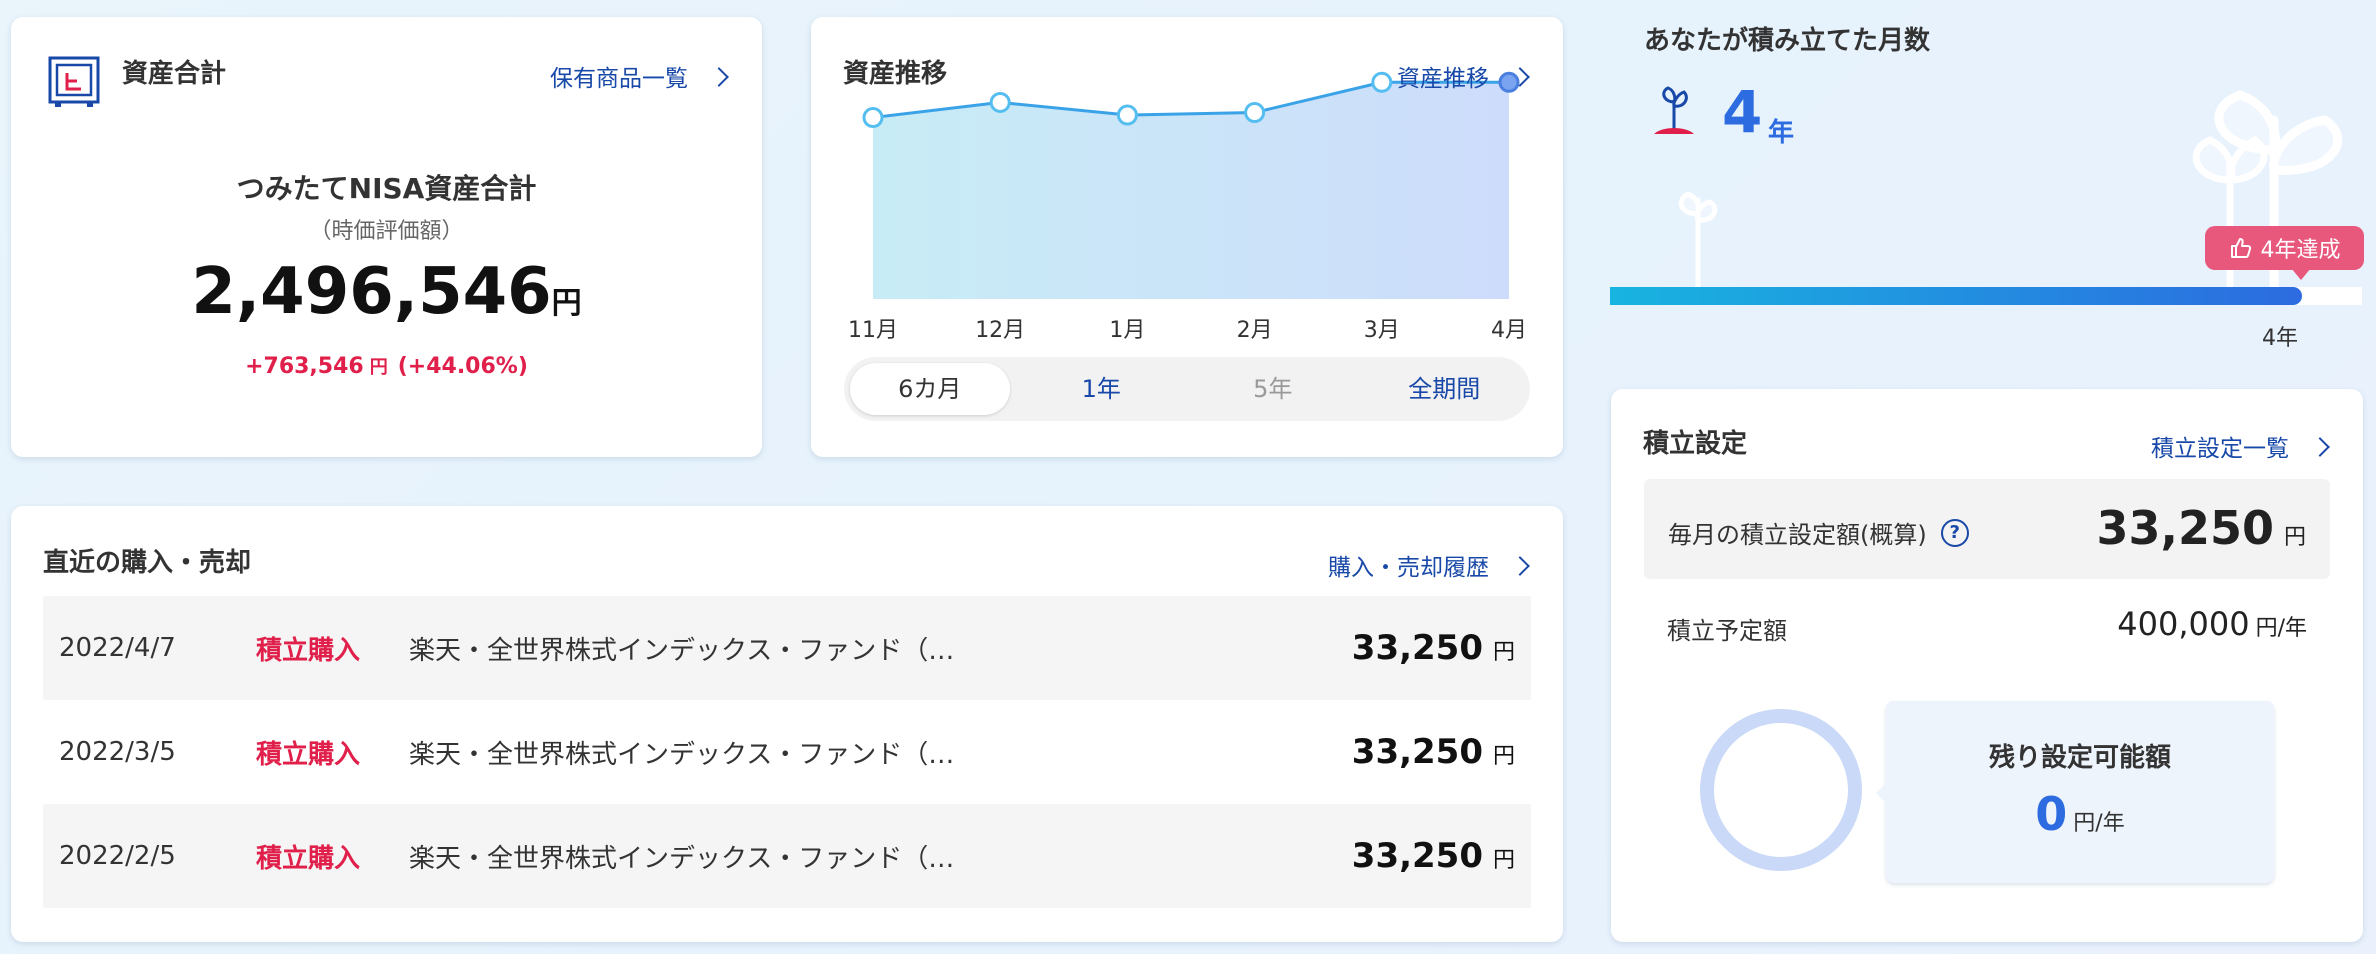 This screenshot has width=2376, height=954. Describe the element at coordinates (1695, 444) in the screenshot. I see `plan-settings-title: 積立設定` at that location.